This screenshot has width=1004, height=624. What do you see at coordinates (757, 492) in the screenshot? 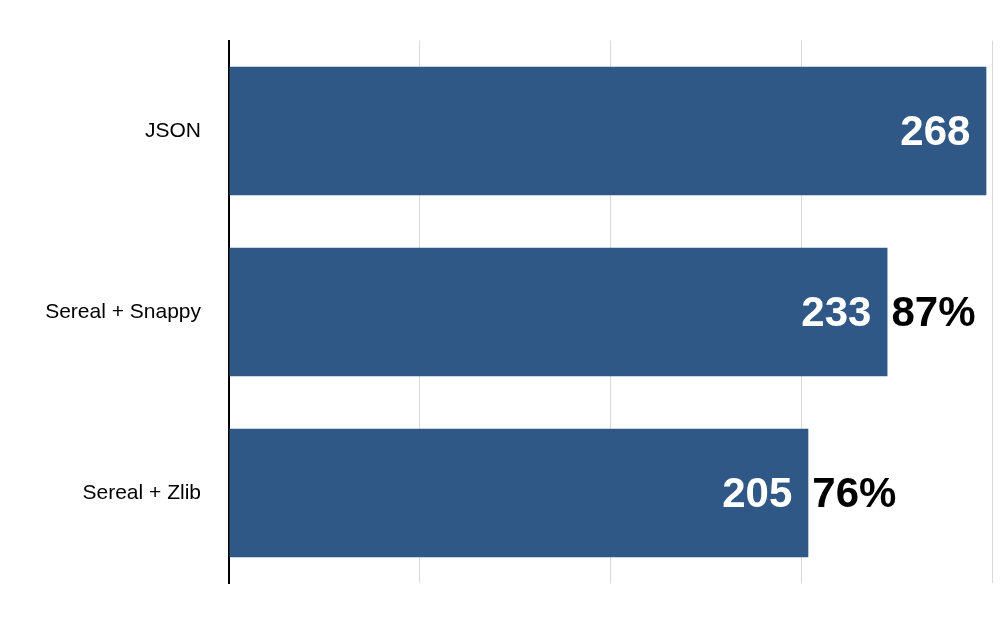
I see `data-label: 205` at bounding box center [757, 492].